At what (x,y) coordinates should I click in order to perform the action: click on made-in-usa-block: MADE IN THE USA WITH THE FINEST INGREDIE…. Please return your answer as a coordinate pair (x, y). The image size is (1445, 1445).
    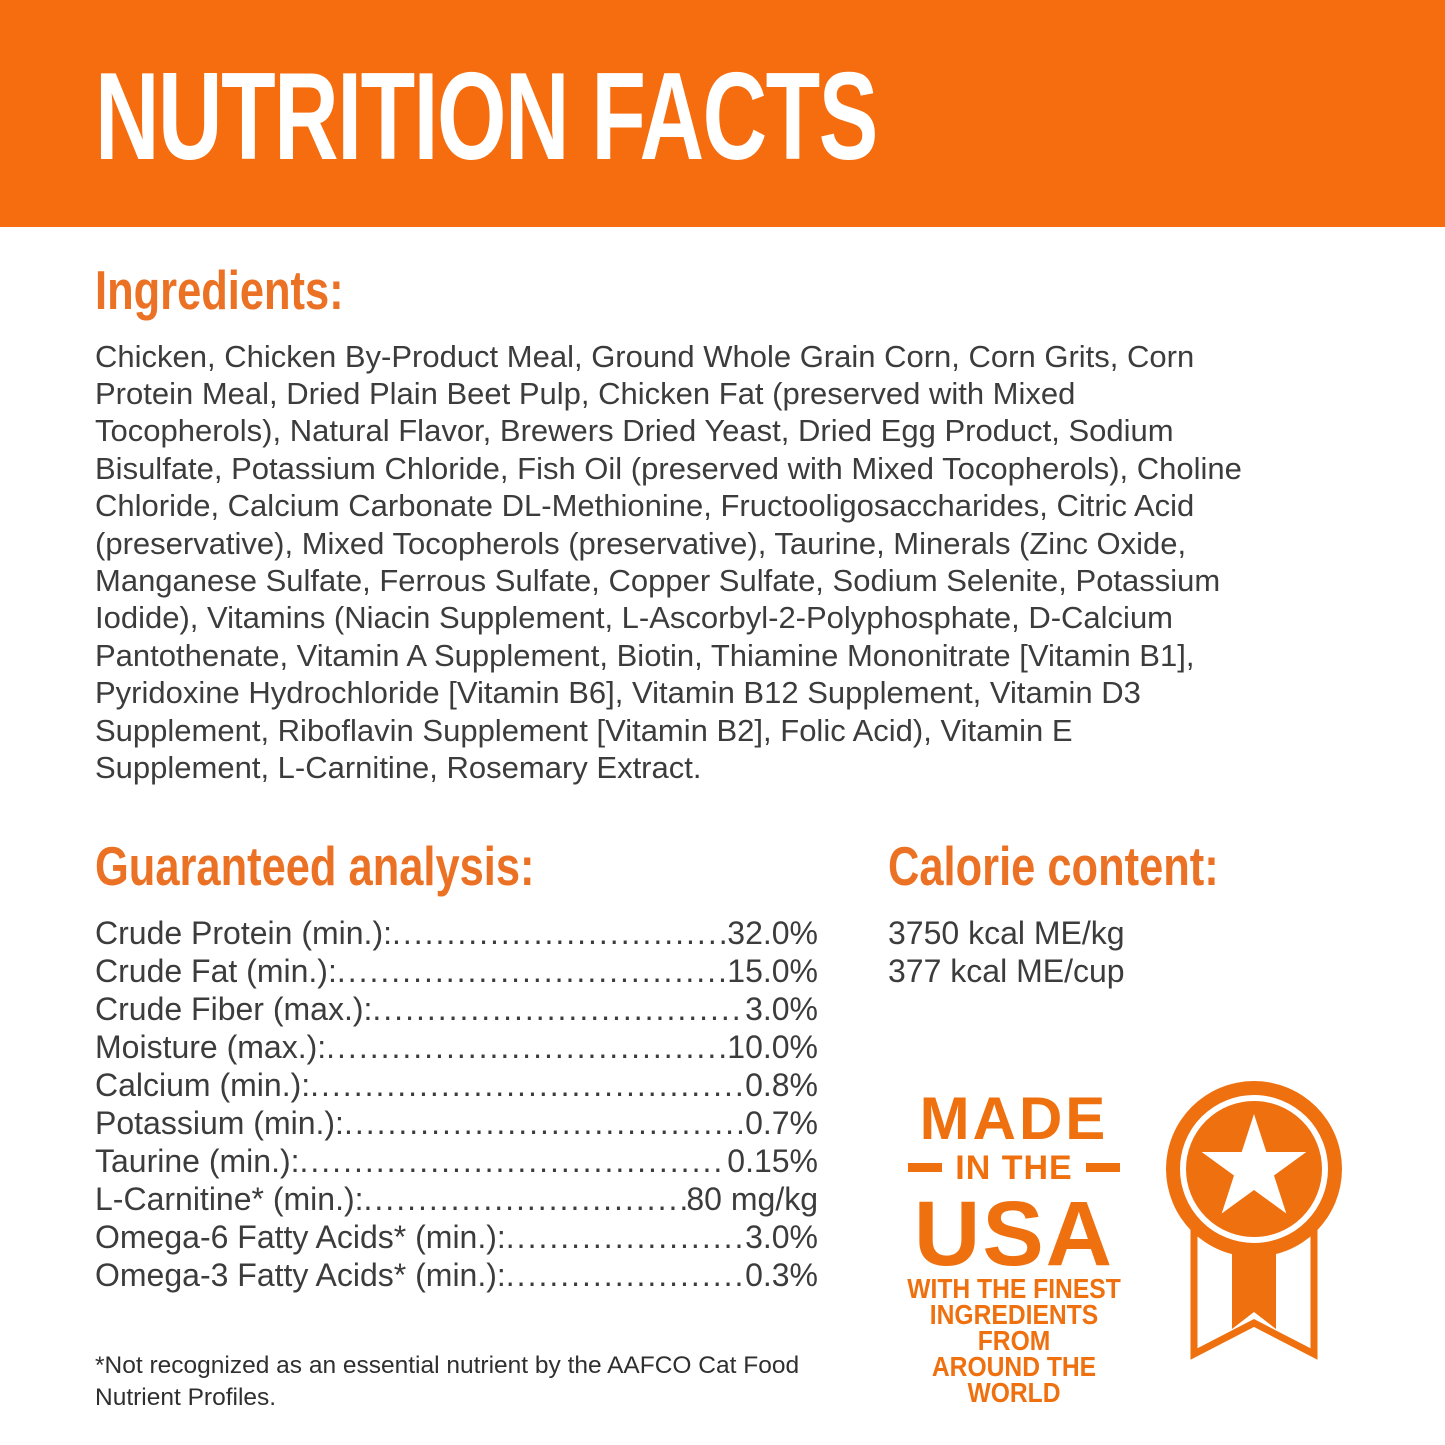
    Looking at the image, I should click on (1124, 1244).